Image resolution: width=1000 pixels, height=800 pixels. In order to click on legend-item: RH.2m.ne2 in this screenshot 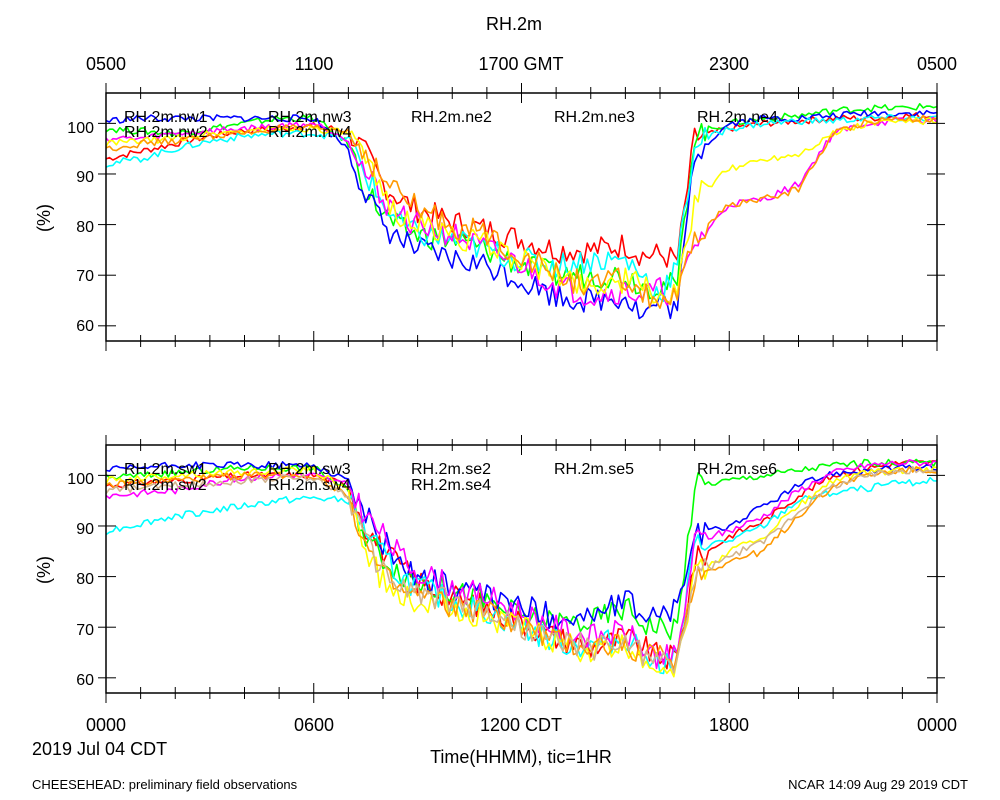, I will do `click(451, 117)`.